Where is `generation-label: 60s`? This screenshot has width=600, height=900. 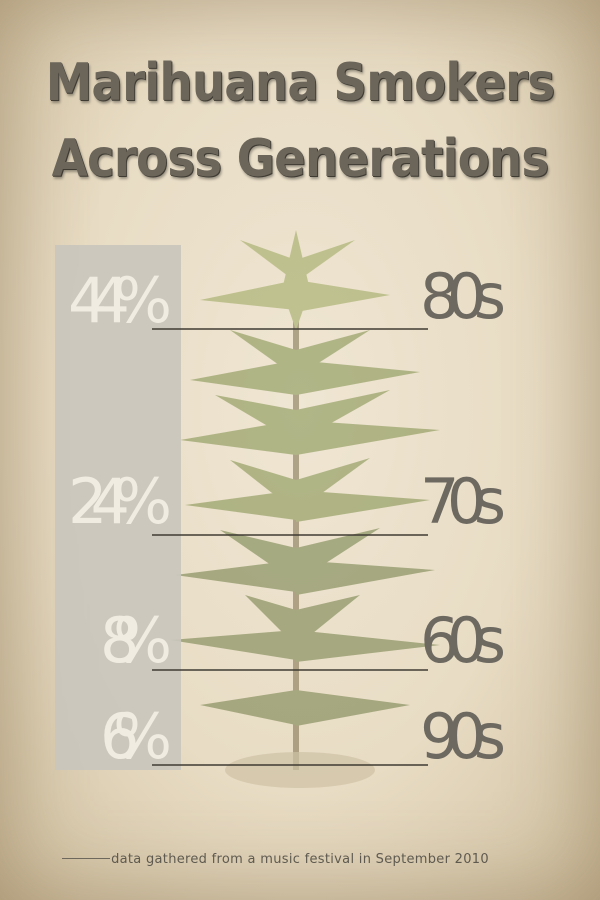 generation-label: 60s is located at coordinates (463, 640).